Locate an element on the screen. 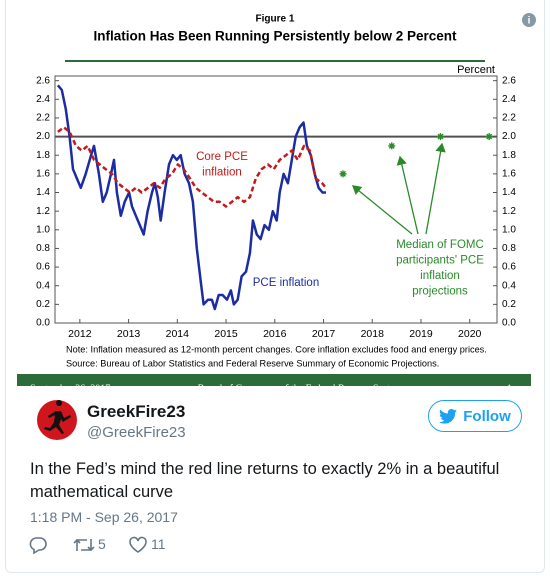  annotation: PCE inflation is located at coordinates (286, 283).